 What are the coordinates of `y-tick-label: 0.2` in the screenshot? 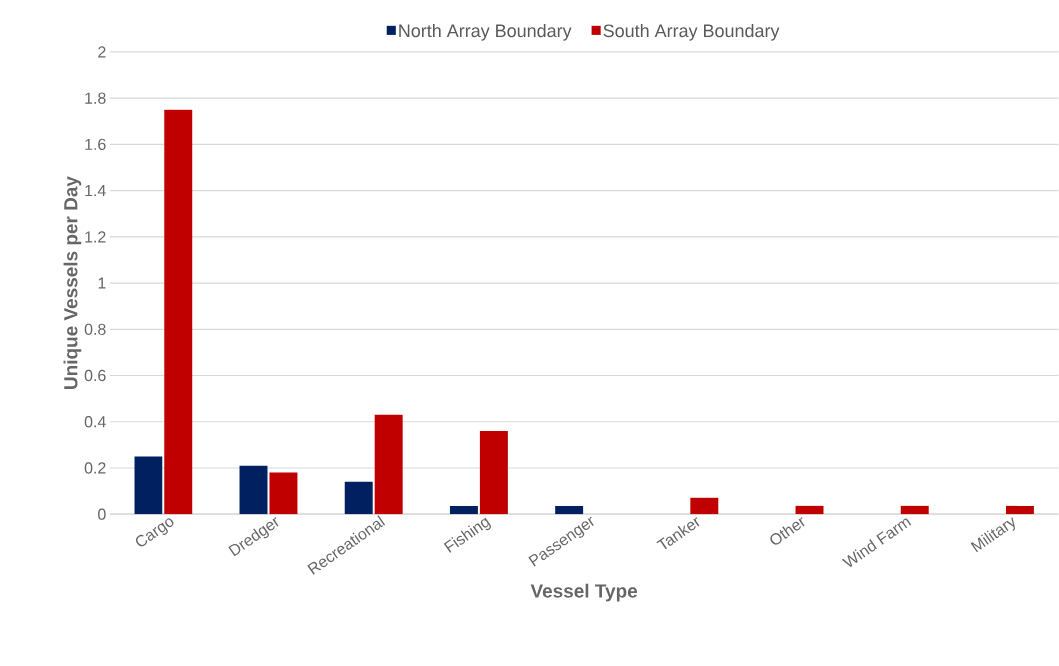 It's located at (95, 468).